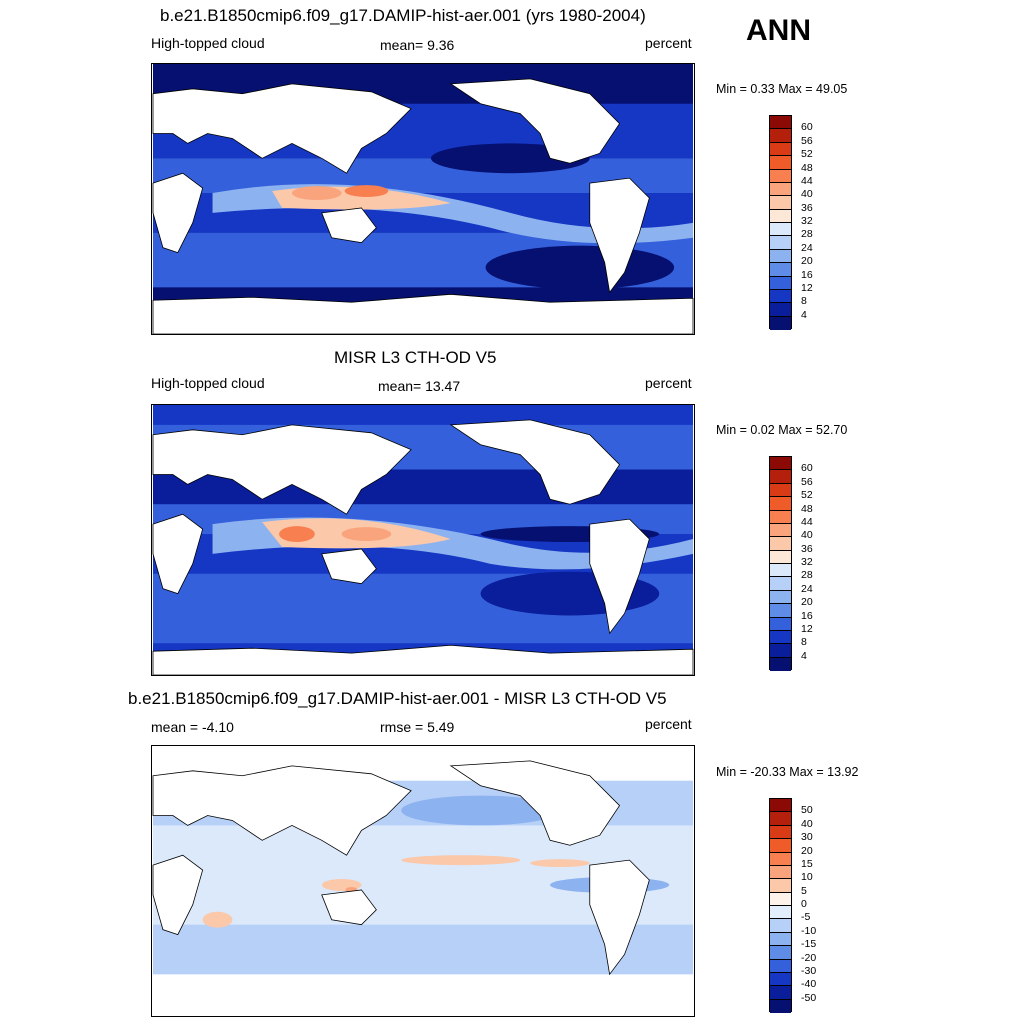 The width and height of the screenshot is (1024, 1024). I want to click on panel-2-colorbar, so click(780, 563).